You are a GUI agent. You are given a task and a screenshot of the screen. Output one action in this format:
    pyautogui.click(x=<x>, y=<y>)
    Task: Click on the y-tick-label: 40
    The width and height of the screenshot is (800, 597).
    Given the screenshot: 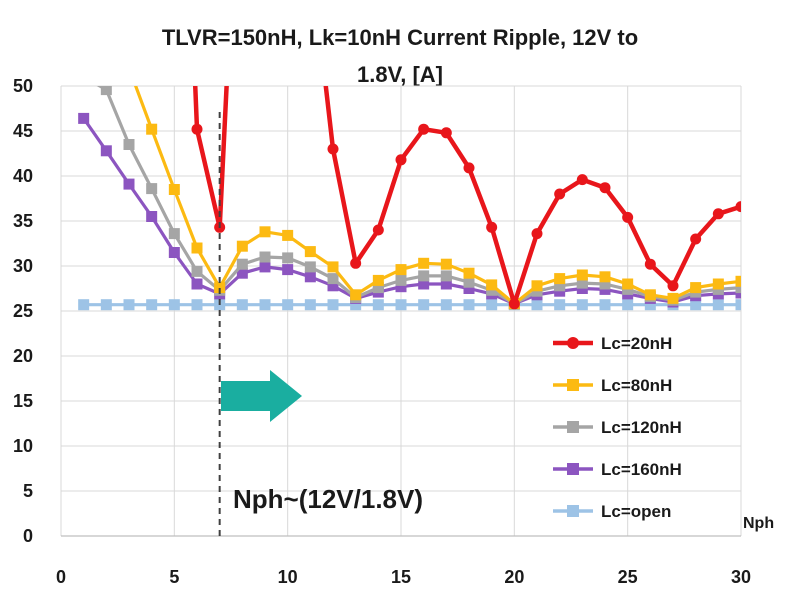 What is the action you would take?
    pyautogui.click(x=23, y=176)
    